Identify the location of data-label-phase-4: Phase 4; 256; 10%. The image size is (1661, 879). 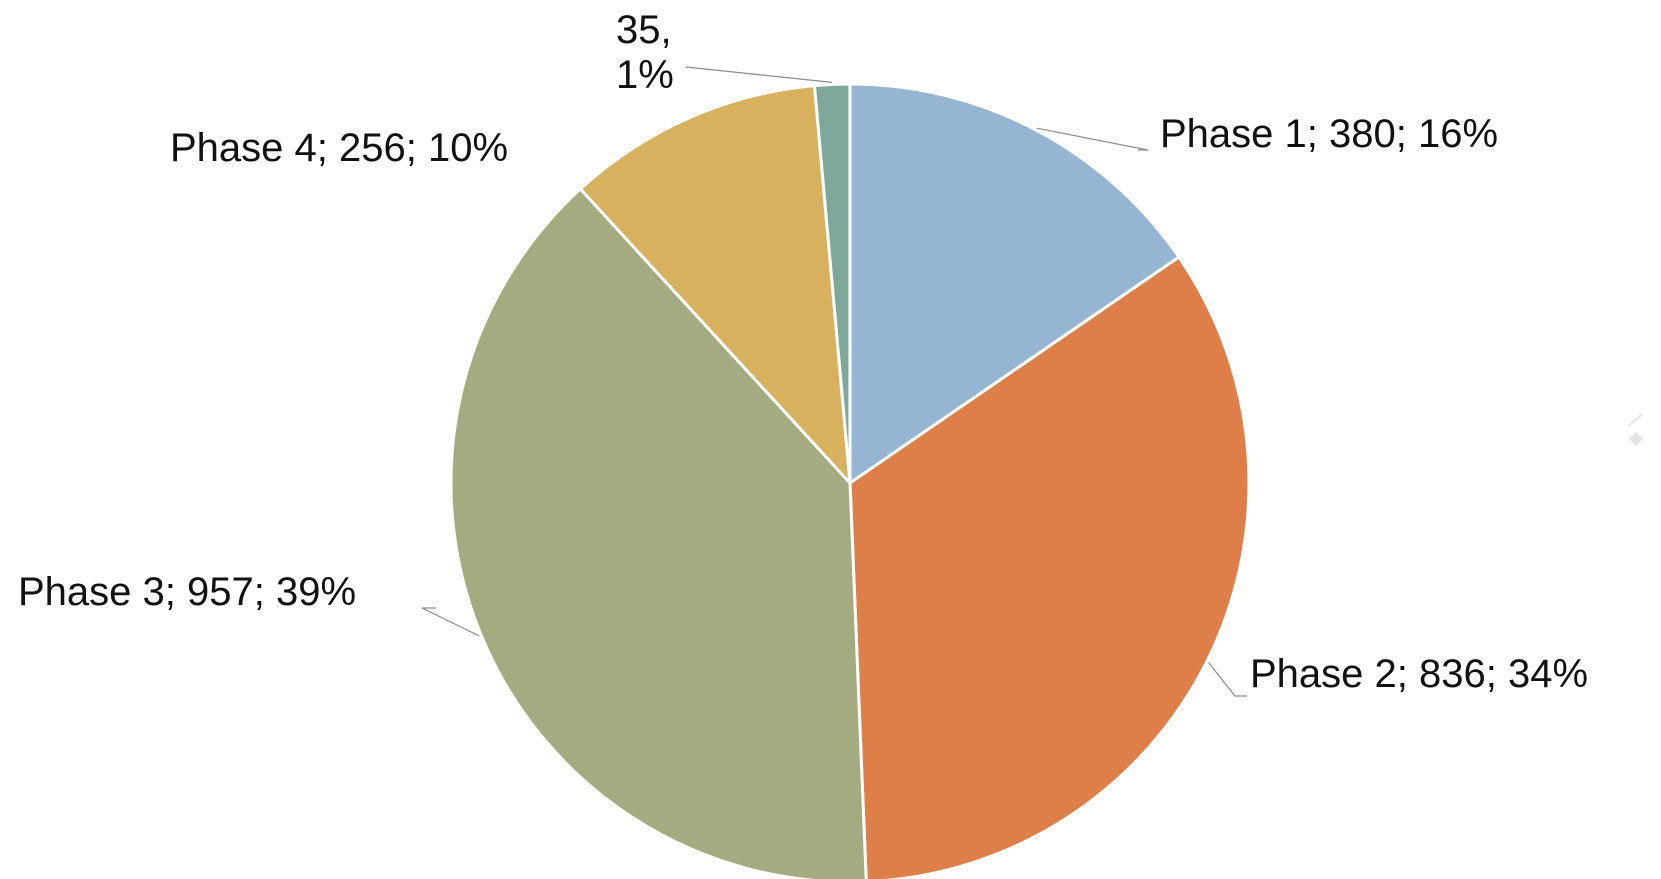
(339, 148).